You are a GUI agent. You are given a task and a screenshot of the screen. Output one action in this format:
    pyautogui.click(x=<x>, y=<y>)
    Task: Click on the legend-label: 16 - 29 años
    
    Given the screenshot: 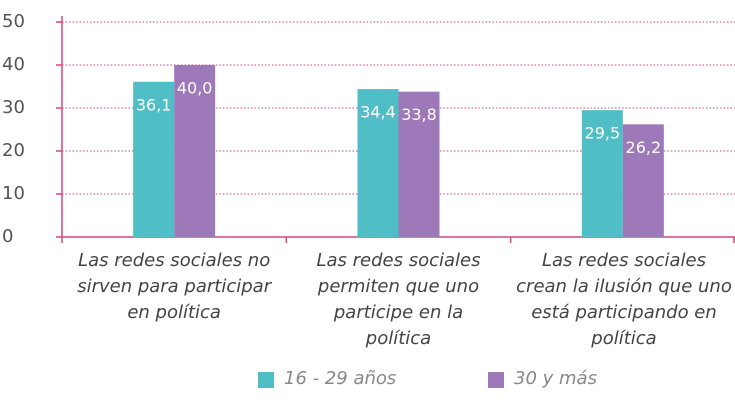 What is the action you would take?
    pyautogui.click(x=340, y=378)
    